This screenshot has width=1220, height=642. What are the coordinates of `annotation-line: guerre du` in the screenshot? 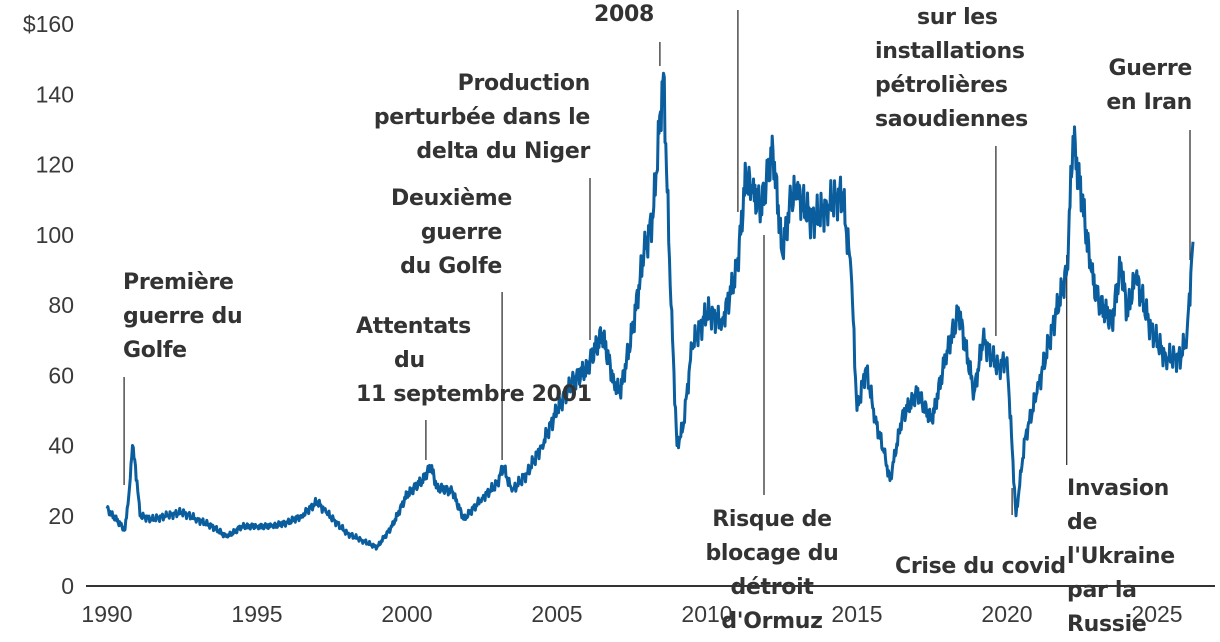 It's located at (183, 316).